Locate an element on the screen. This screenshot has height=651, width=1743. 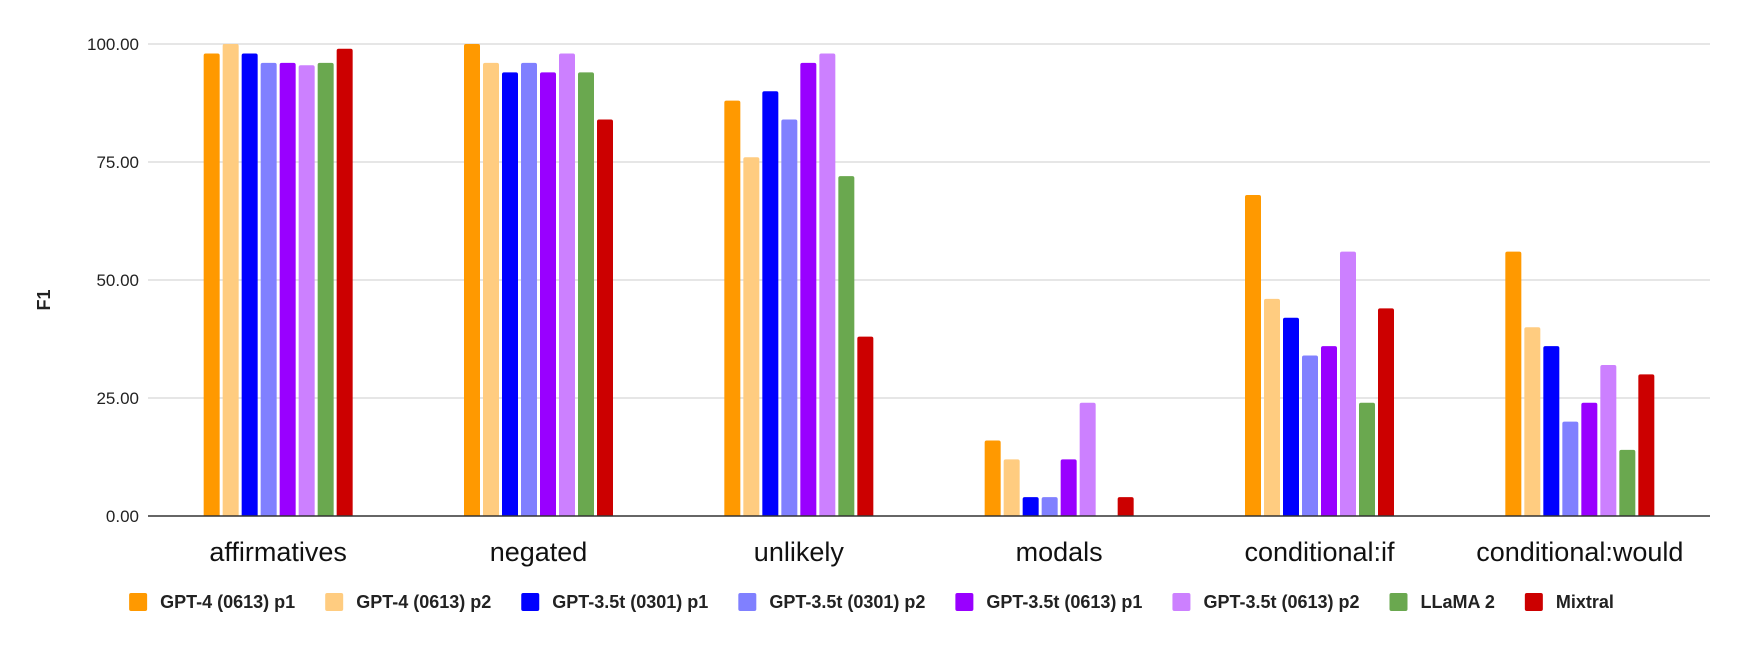
legend-item: GPT-3.5t (0301) p2 is located at coordinates (831, 602).